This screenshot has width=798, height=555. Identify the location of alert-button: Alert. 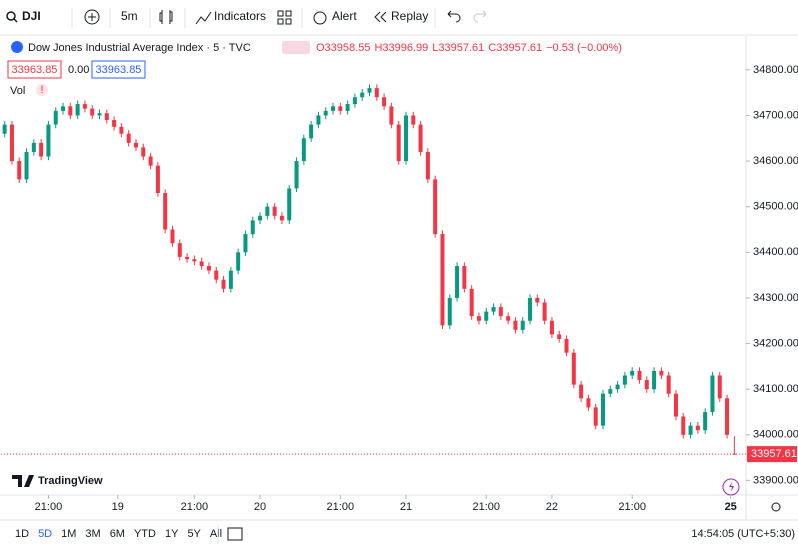
(344, 16).